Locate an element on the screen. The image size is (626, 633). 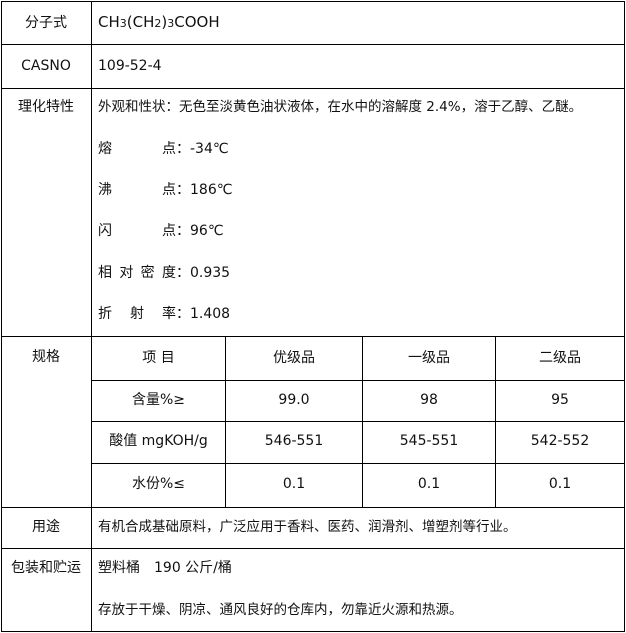
spec-cell: 水份%≤ is located at coordinates (158, 484).